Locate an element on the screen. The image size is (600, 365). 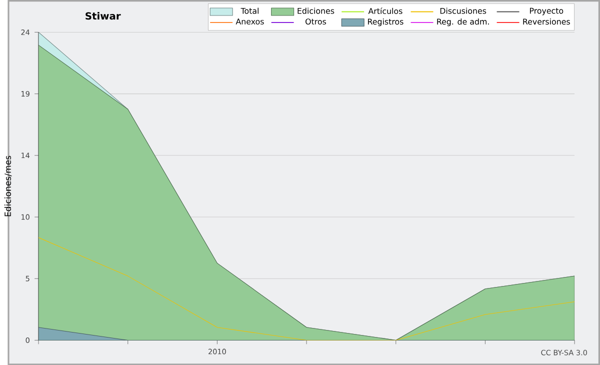
chart-title: Stiwar is located at coordinates (103, 16).